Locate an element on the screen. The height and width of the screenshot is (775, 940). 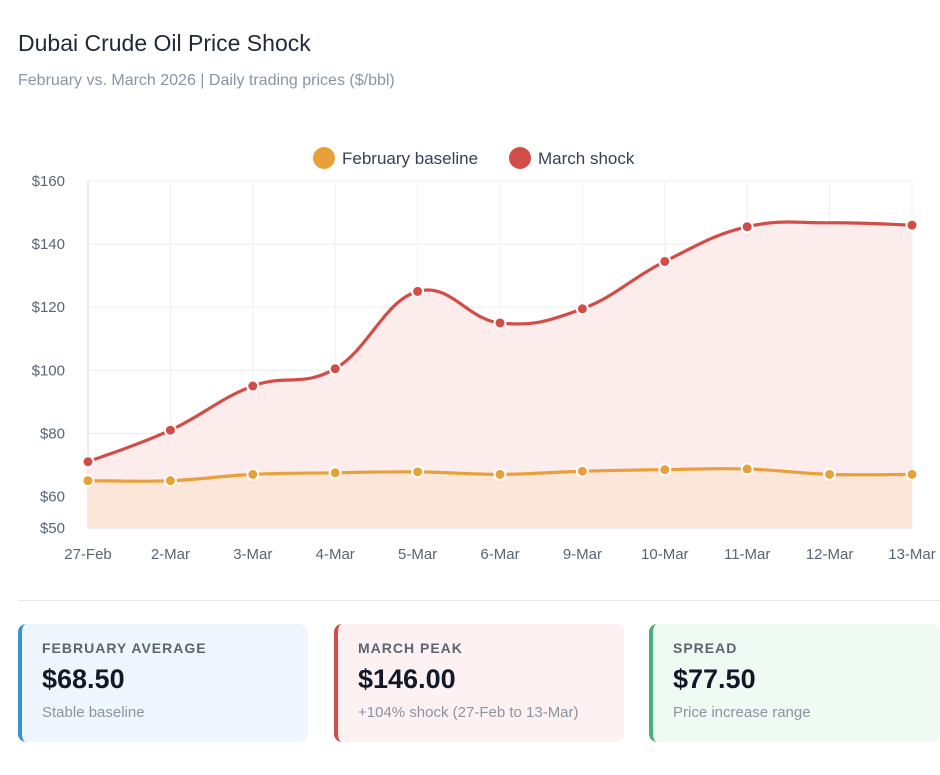
page-title: Dubai Crude Oil Price Shock is located at coordinates (164, 43).